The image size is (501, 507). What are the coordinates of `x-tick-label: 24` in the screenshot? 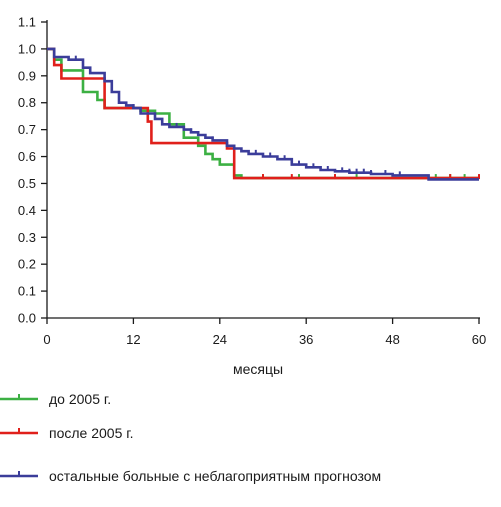 It's located at (220, 339).